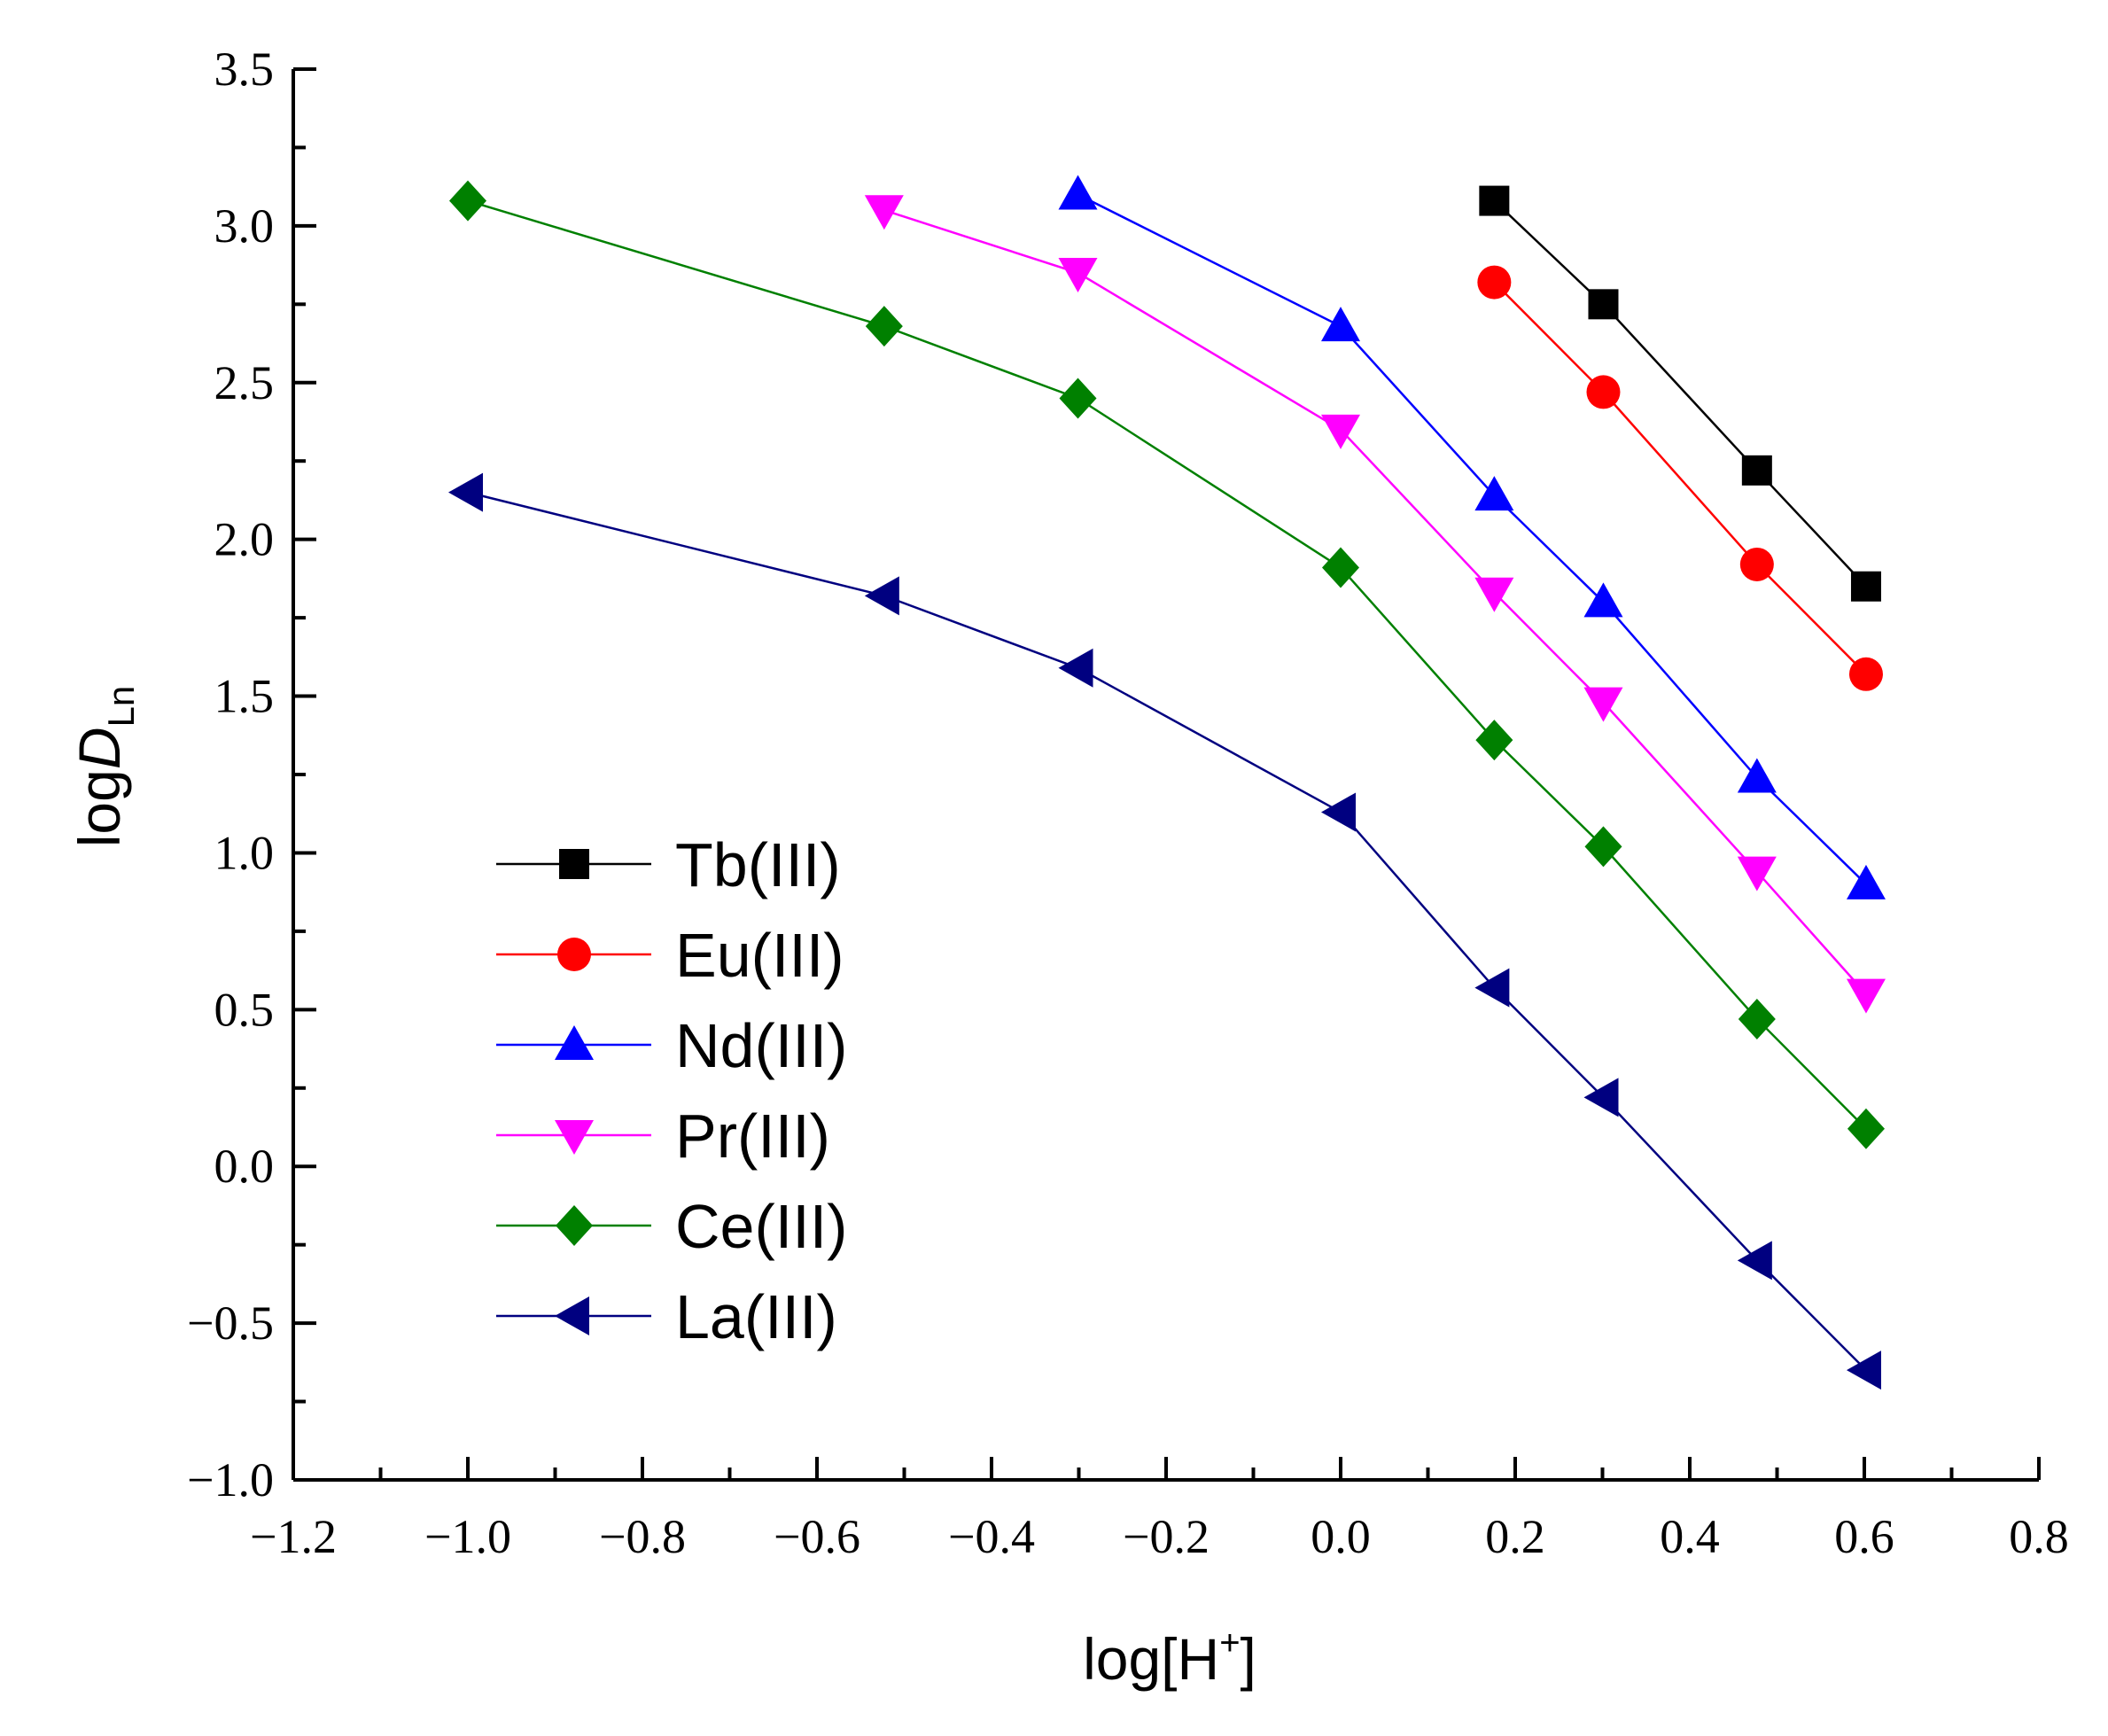  I want to click on y-tick-label: 1.0, so click(245, 852).